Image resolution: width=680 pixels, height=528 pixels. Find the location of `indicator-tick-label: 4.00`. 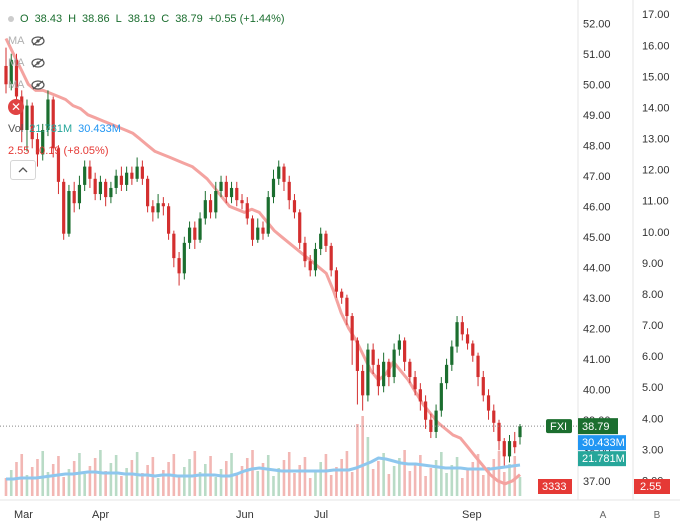

indicator-tick-label: 4.00 is located at coordinates (652, 419).